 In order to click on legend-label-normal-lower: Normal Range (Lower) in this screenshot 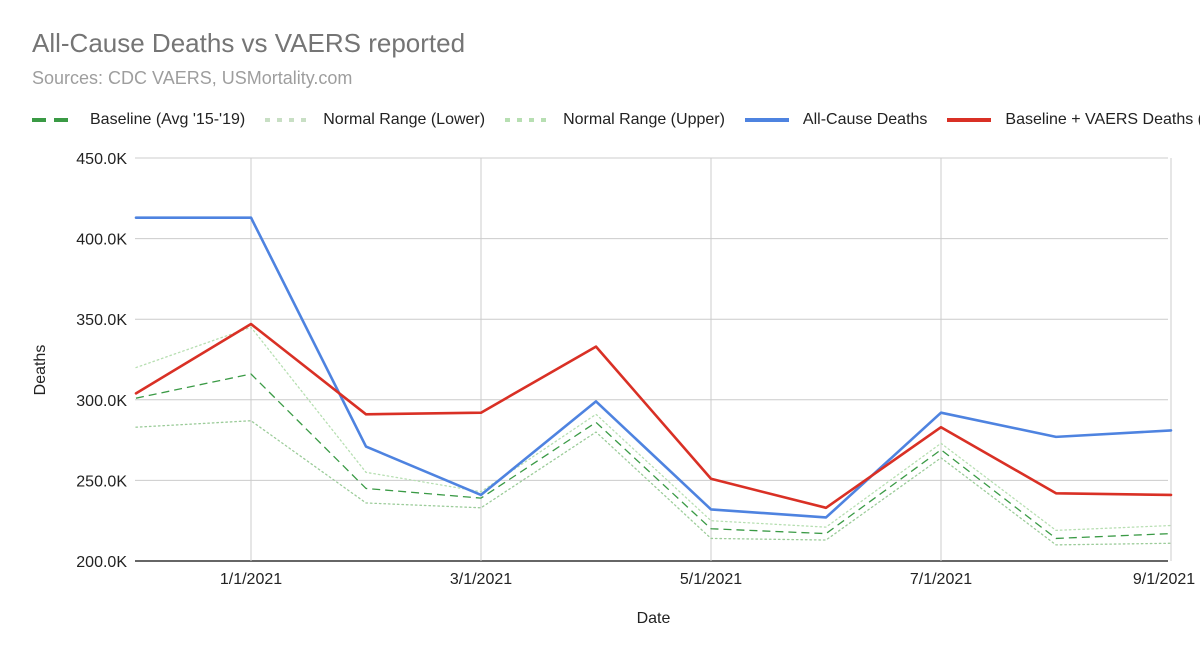, I will do `click(404, 119)`.